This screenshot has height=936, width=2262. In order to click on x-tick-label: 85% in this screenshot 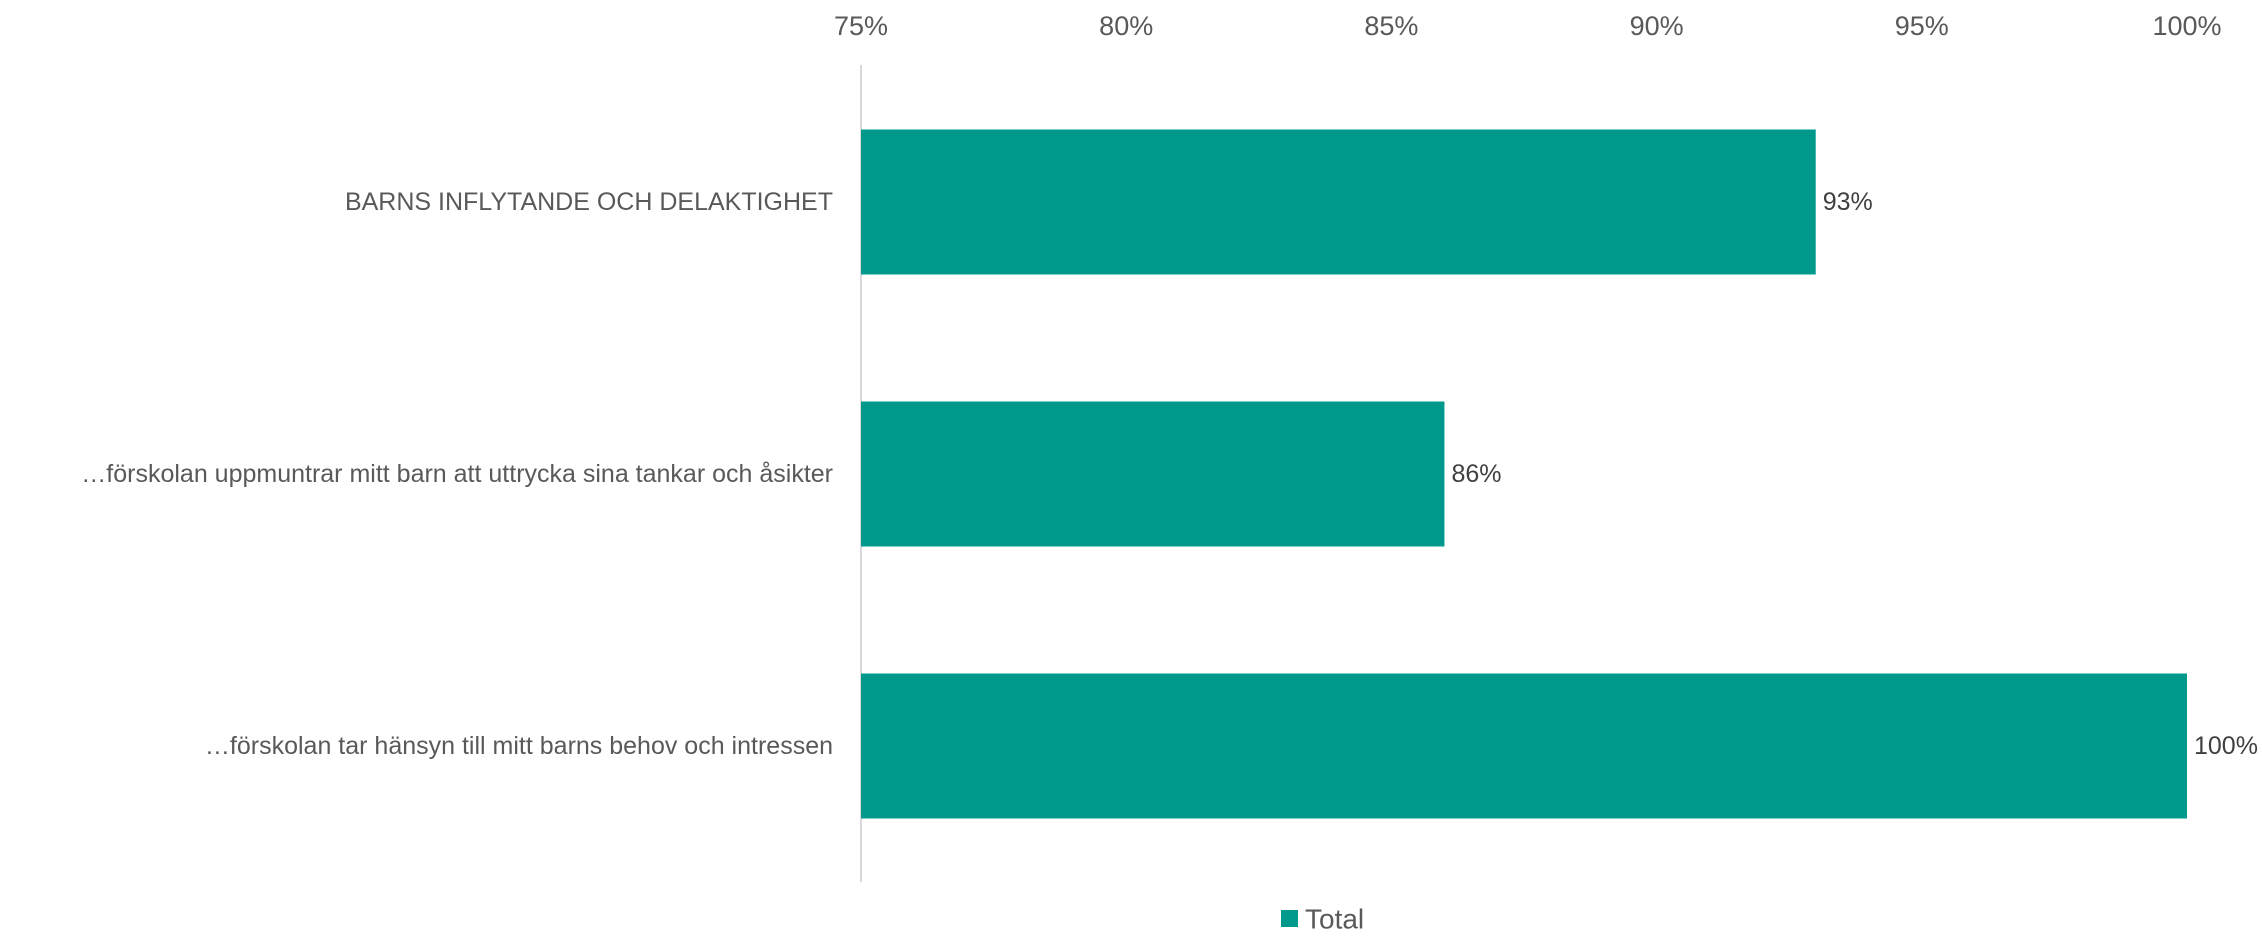, I will do `click(1391, 26)`.